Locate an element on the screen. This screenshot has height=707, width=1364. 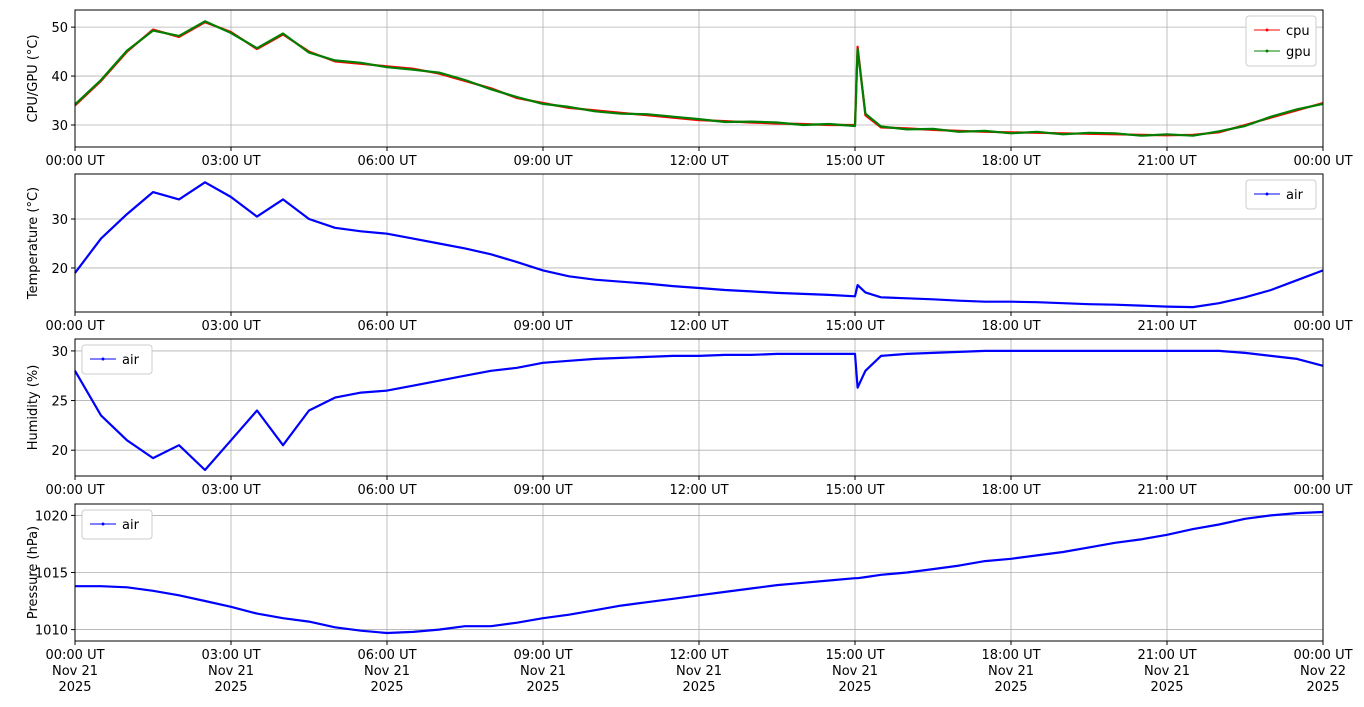
x-tick-label-line: 06:00 UT is located at coordinates (386, 655).